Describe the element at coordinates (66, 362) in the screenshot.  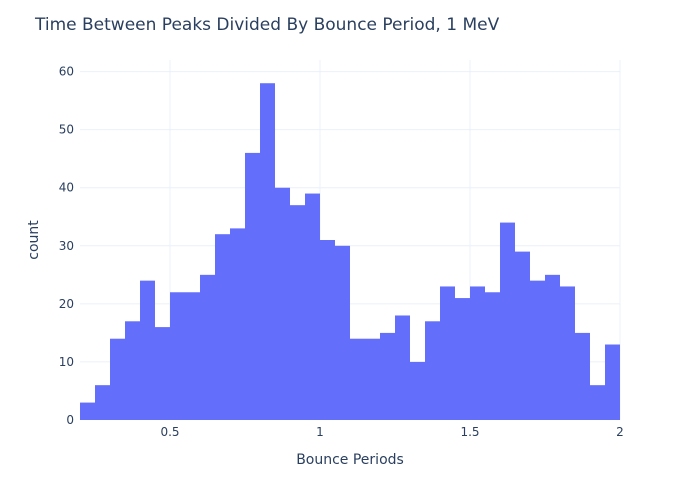
I see `y-tick-label: 10` at that location.